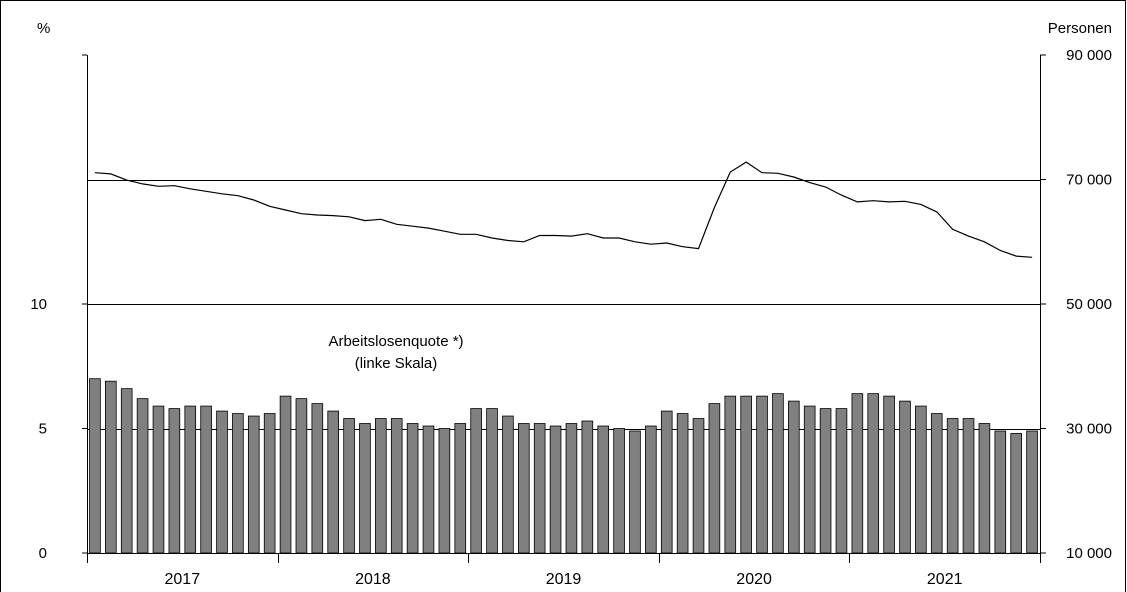 The image size is (1127, 592). I want to click on year-label-3: 2020, so click(754, 579).